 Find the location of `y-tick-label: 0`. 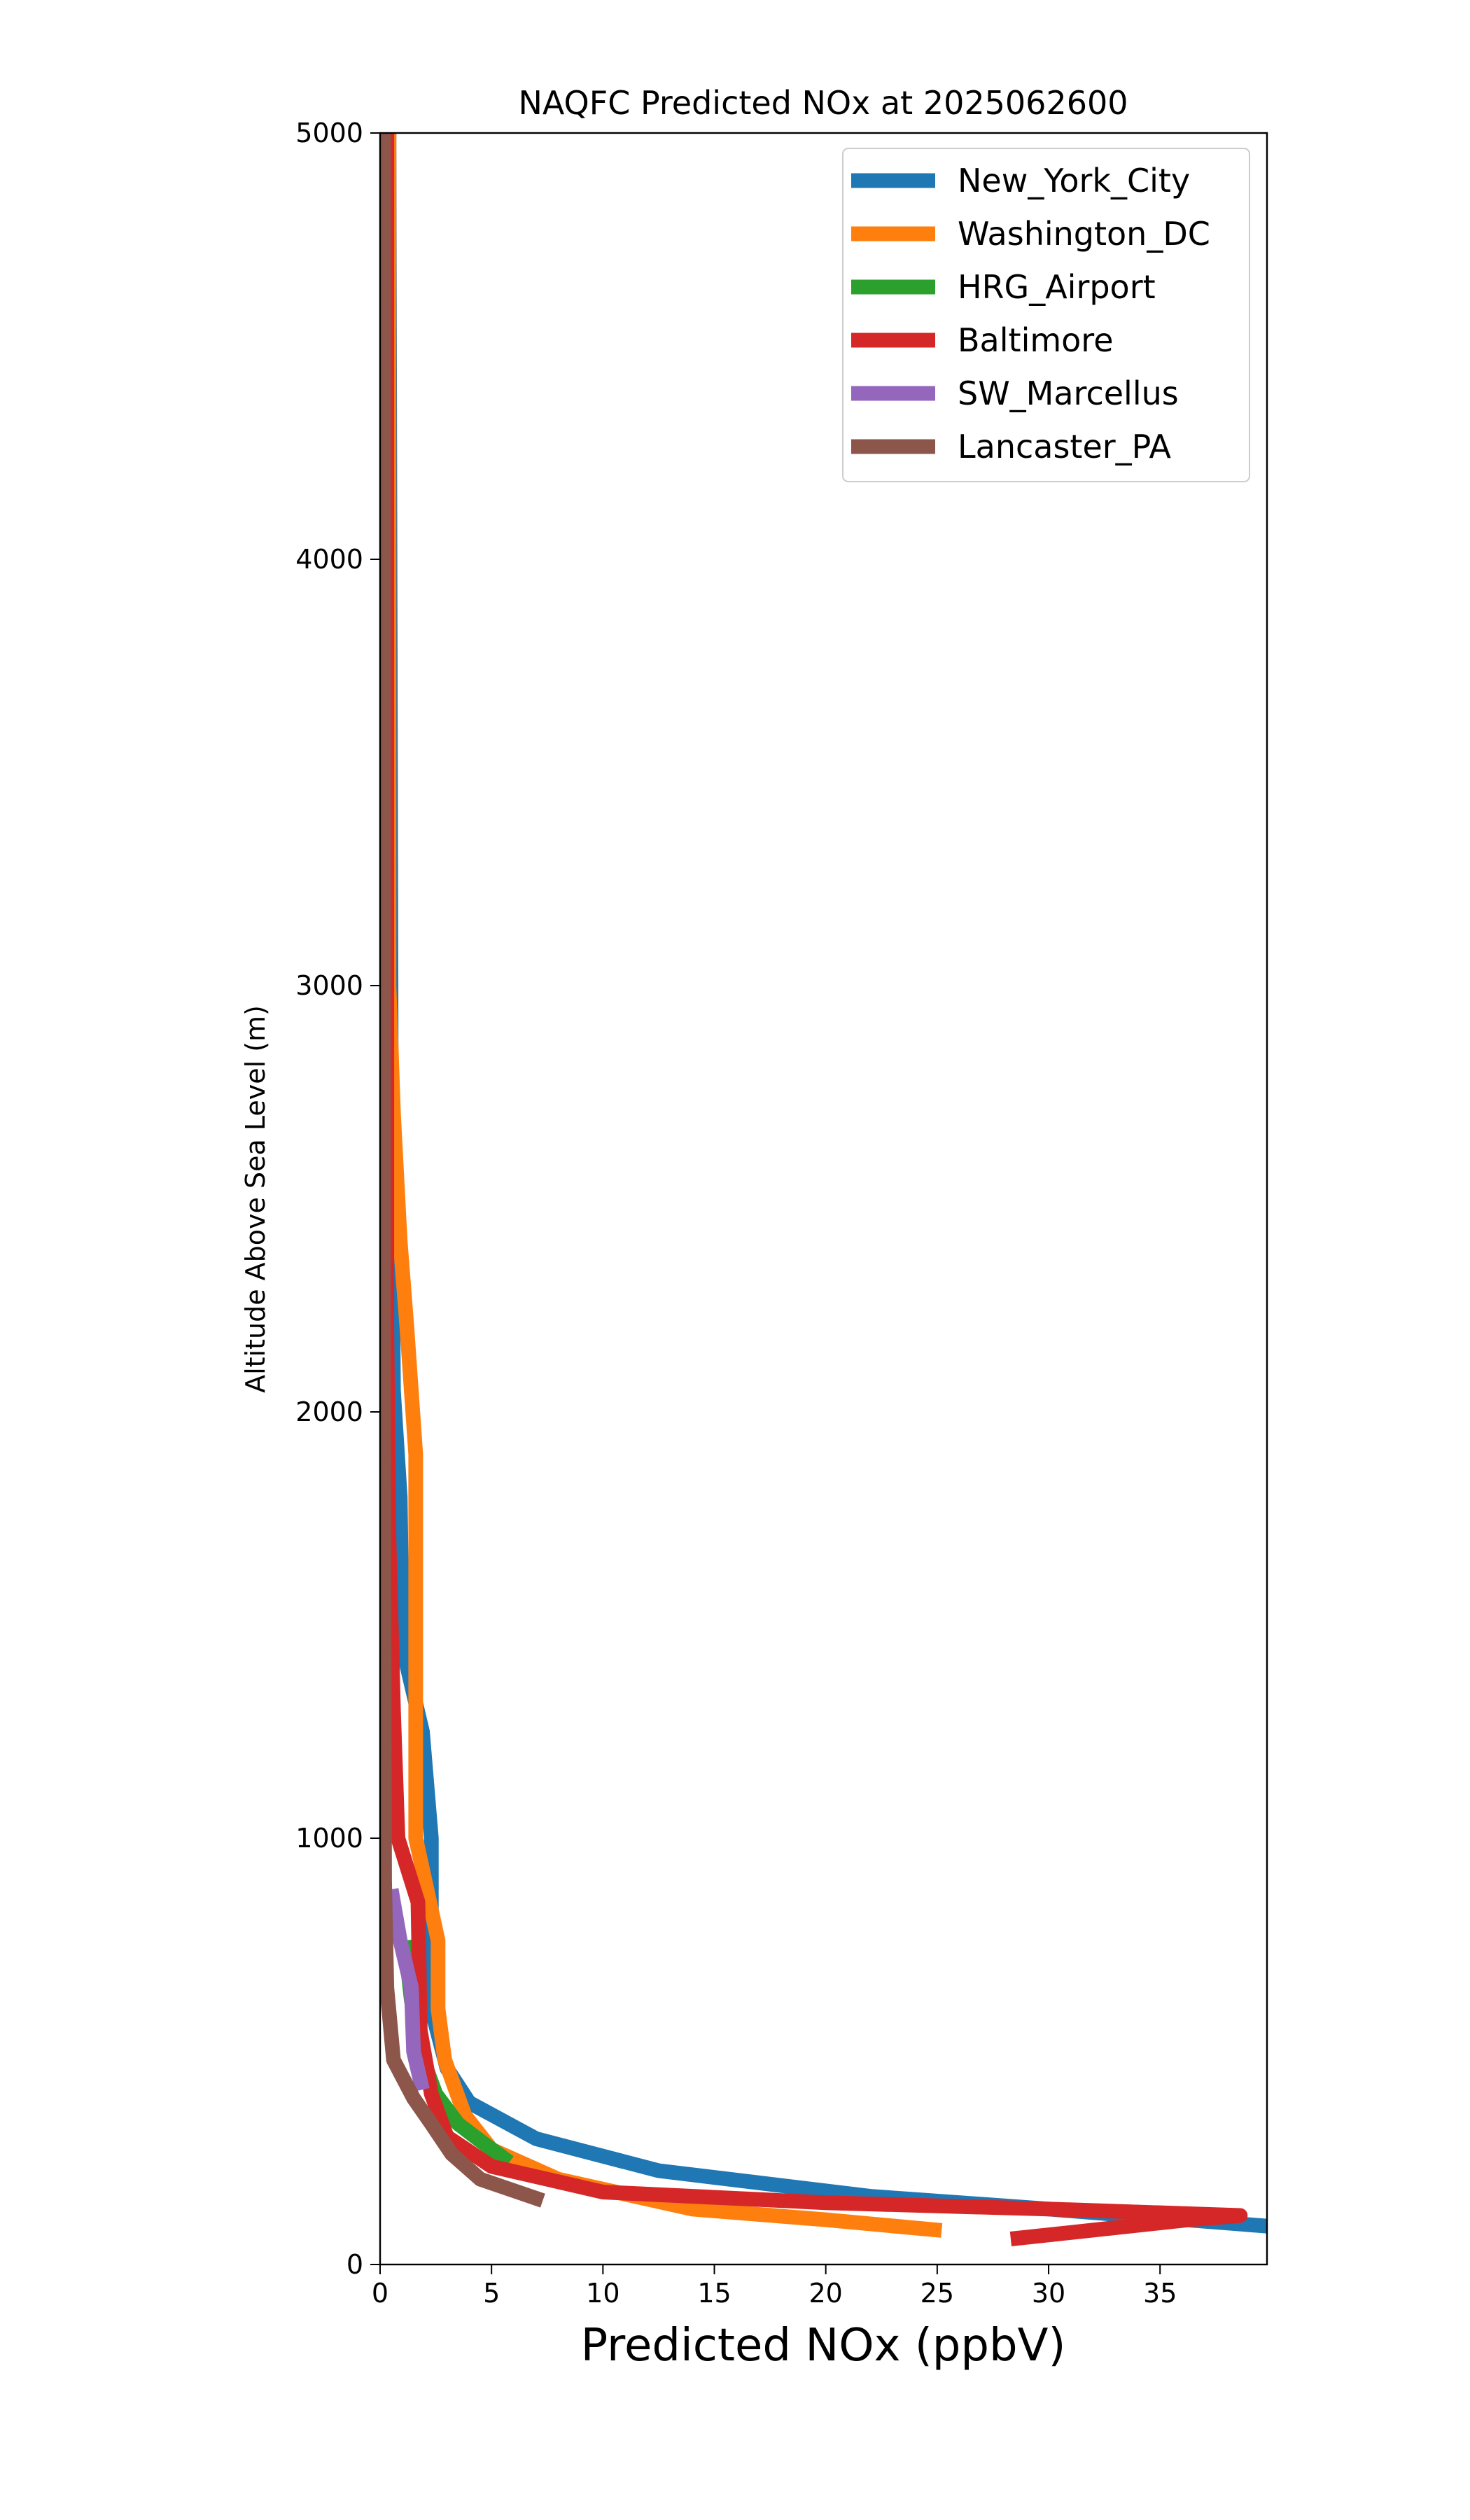

y-tick-label: 0 is located at coordinates (354, 2264).